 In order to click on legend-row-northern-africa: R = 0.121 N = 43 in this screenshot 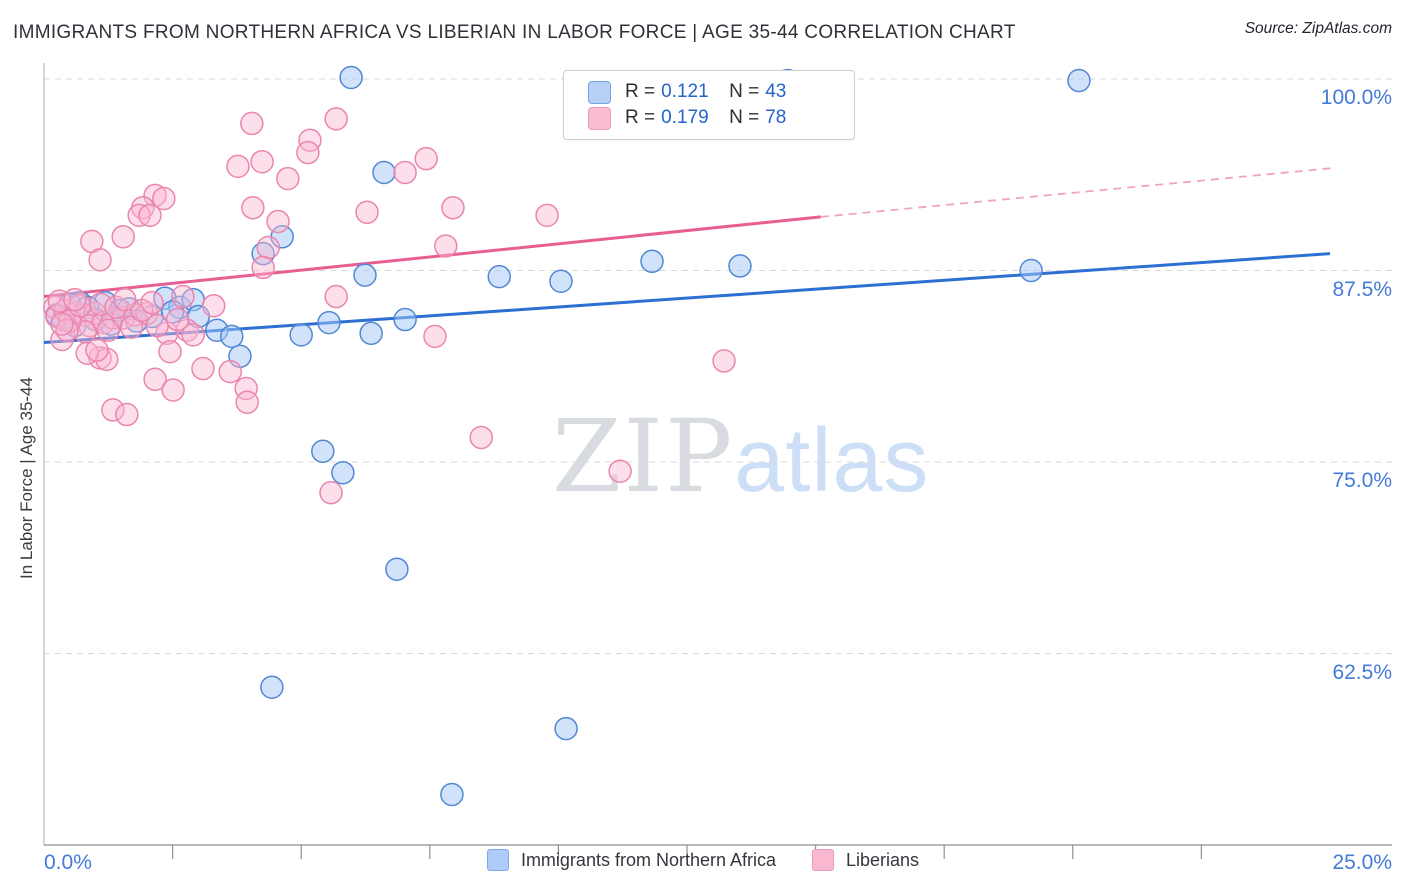, I will do `click(714, 92)`.